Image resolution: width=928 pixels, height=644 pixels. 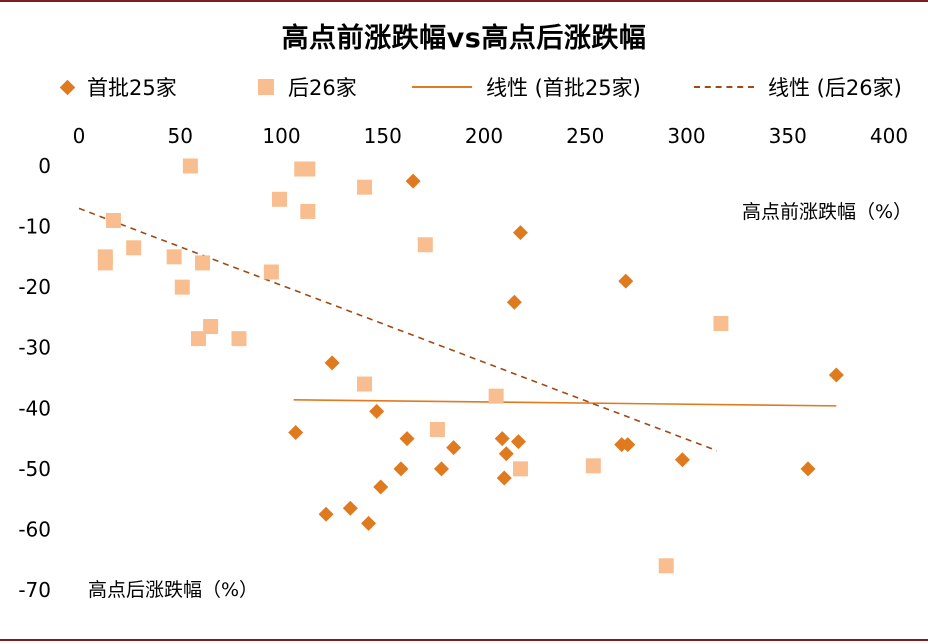 I want to click on legend-item-linear-first25: 线性 (首批25家), so click(x=526, y=87).